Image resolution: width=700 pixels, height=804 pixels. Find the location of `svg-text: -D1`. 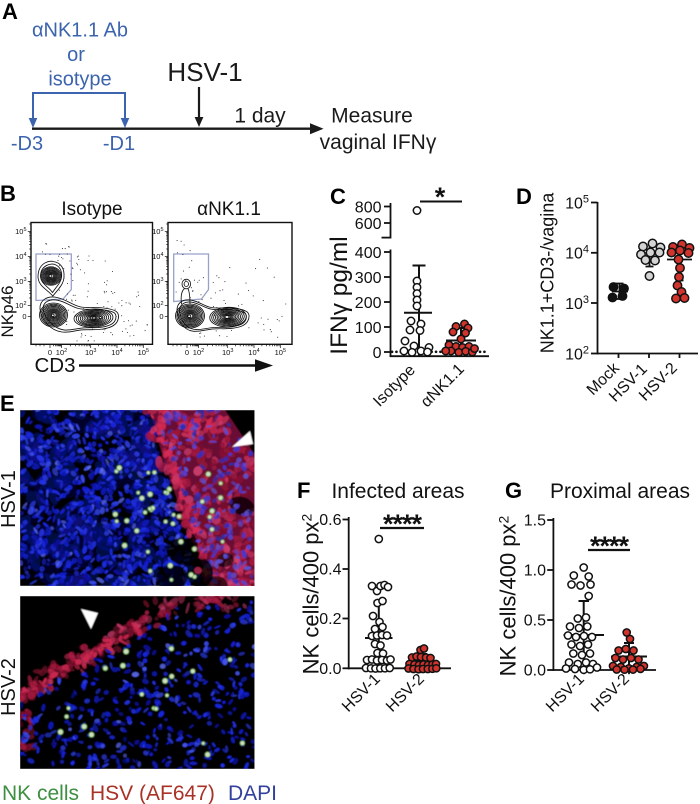

svg-text: -D1 is located at coordinates (119, 144).